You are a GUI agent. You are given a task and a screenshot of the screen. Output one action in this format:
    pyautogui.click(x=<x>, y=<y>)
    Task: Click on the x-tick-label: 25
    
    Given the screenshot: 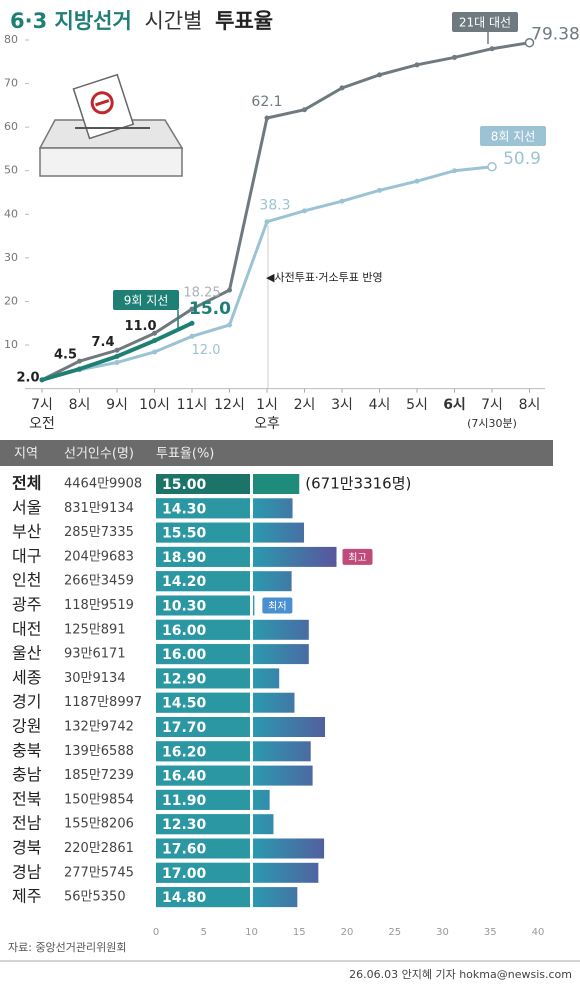 What is the action you would take?
    pyautogui.click(x=394, y=932)
    